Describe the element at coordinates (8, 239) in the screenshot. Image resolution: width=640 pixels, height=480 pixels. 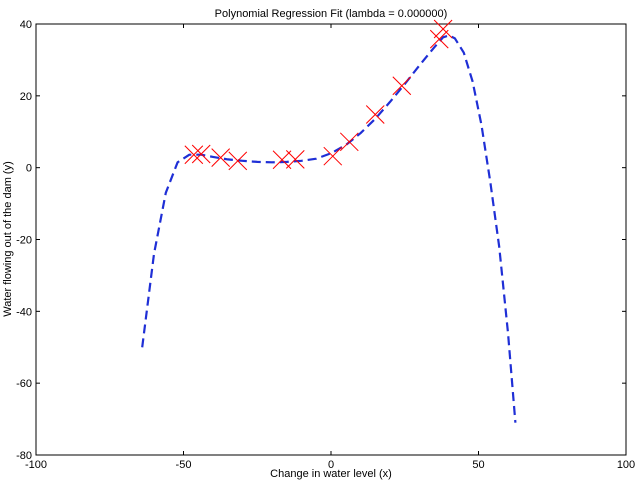
I see `y-axis-label: Water flowing out of the dam (y)` at that location.